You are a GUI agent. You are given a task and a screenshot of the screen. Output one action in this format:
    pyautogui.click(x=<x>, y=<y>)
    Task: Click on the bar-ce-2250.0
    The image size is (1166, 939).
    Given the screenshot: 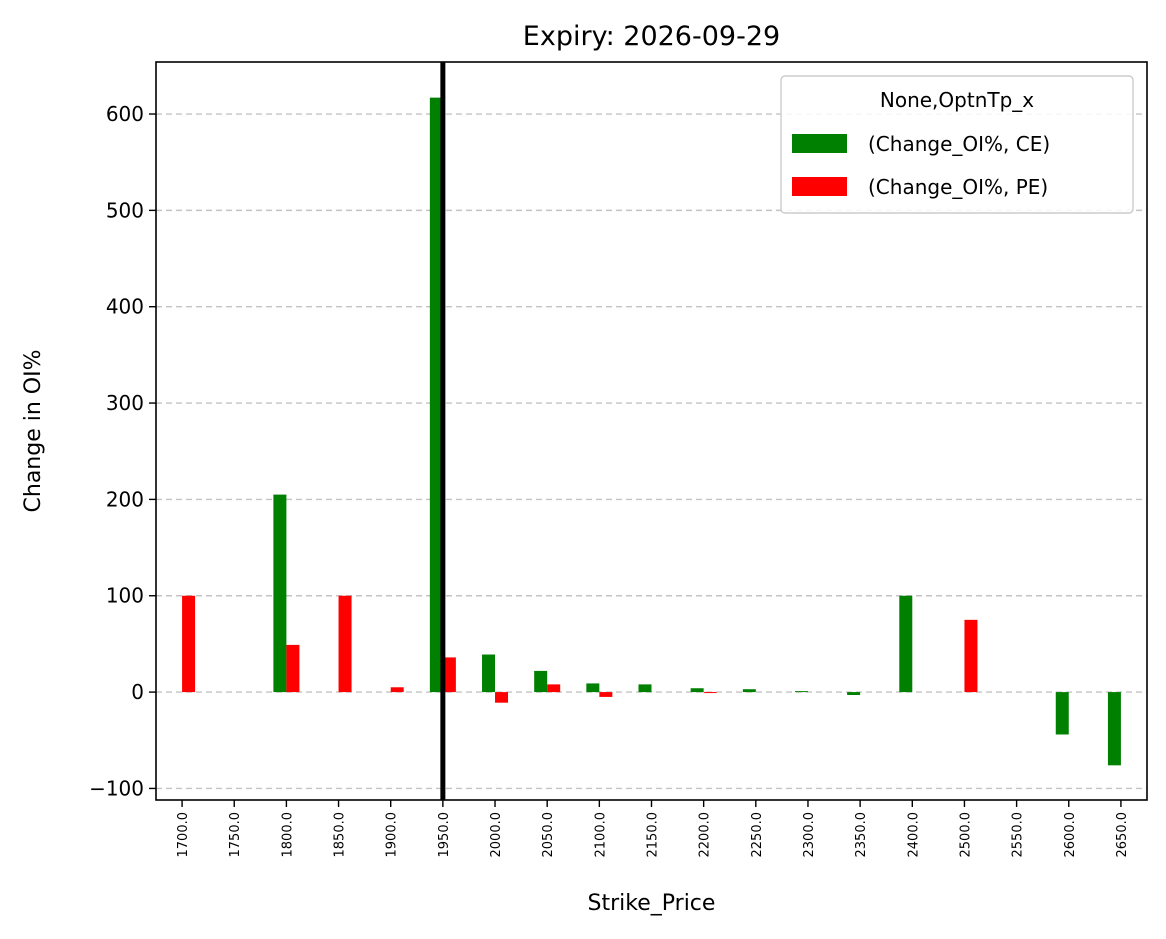 What is the action you would take?
    pyautogui.click(x=749, y=691)
    